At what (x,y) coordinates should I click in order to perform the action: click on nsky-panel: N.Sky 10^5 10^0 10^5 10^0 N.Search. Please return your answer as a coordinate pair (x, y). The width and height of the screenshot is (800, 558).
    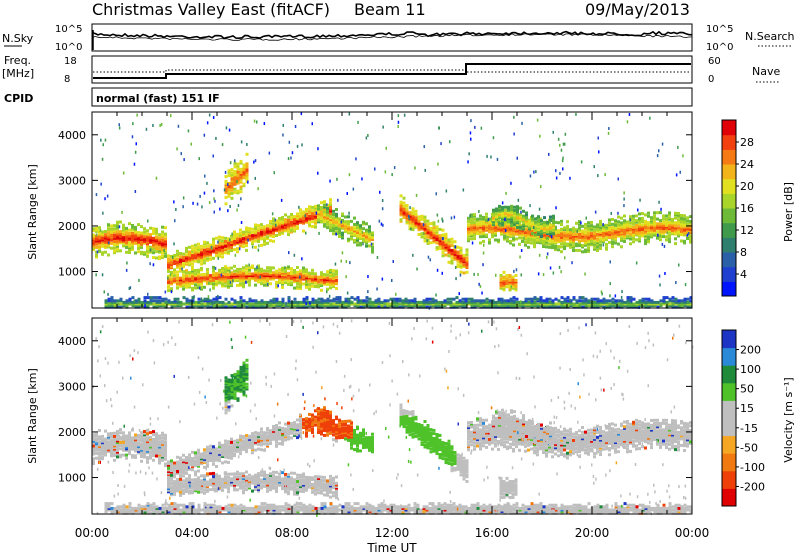
    Looking at the image, I should click on (398, 38).